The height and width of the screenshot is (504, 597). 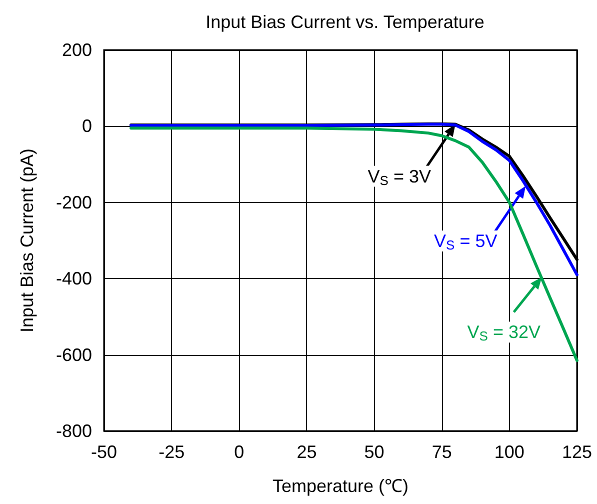 What do you see at coordinates (104, 452) in the screenshot?
I see `x-tick-label: -50` at bounding box center [104, 452].